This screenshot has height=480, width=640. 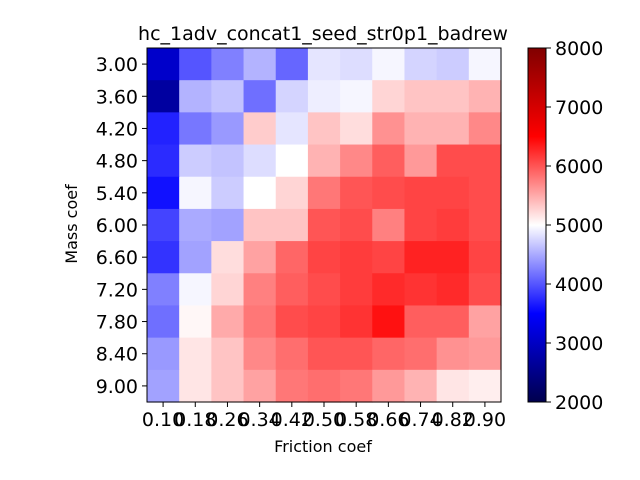 I want to click on x-tick-label: 0.18, so click(x=195, y=420).